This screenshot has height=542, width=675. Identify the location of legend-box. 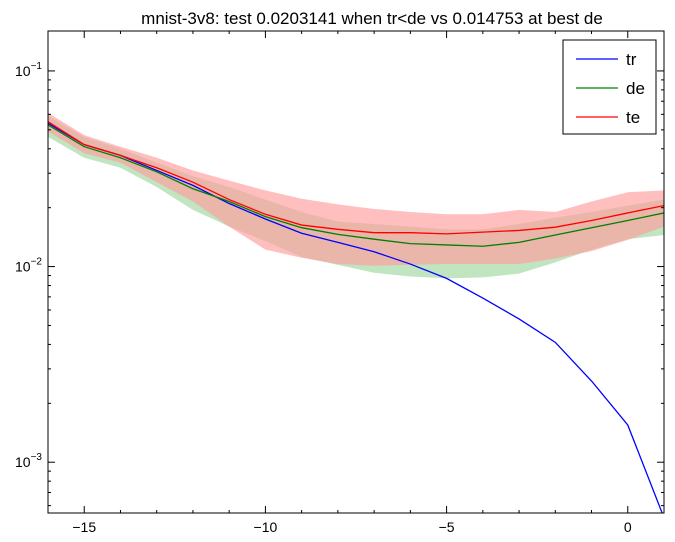
(609, 87).